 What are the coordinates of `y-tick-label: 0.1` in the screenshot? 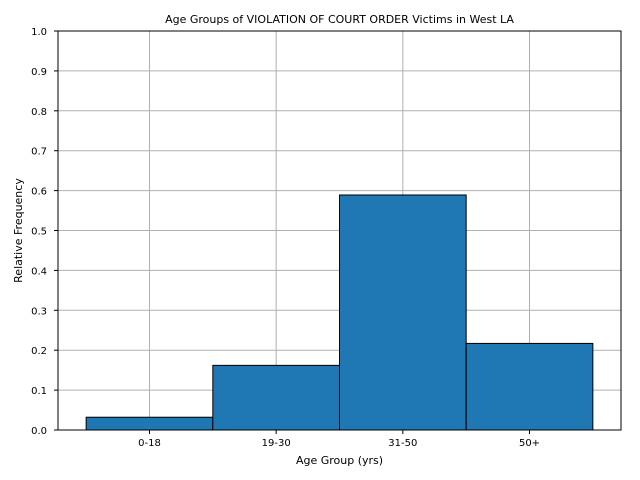 It's located at (39, 391).